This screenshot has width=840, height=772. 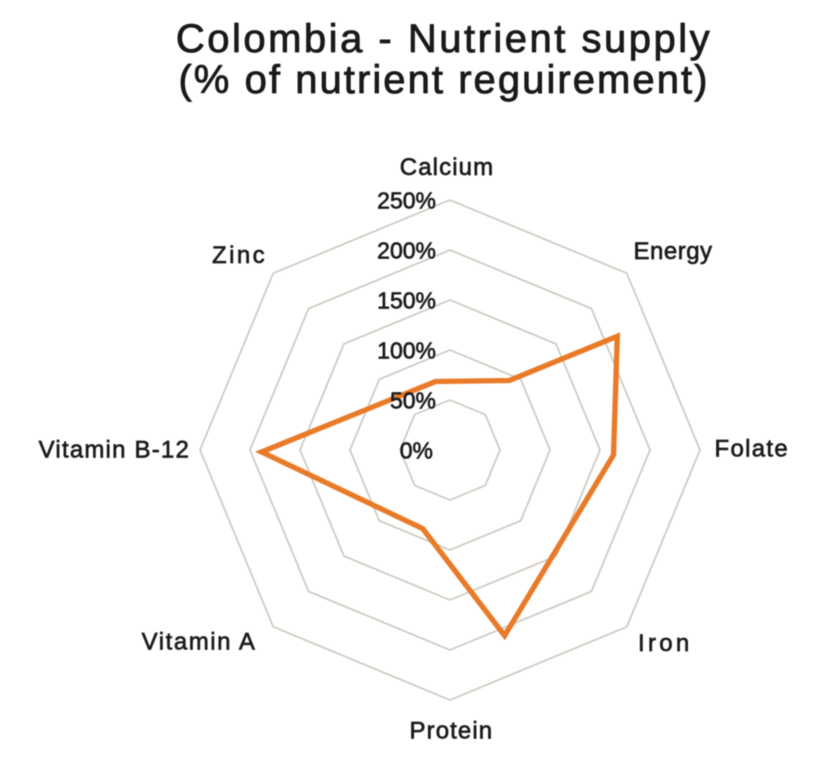 What do you see at coordinates (413, 401) in the screenshot?
I see `svg-text: 50%` at bounding box center [413, 401].